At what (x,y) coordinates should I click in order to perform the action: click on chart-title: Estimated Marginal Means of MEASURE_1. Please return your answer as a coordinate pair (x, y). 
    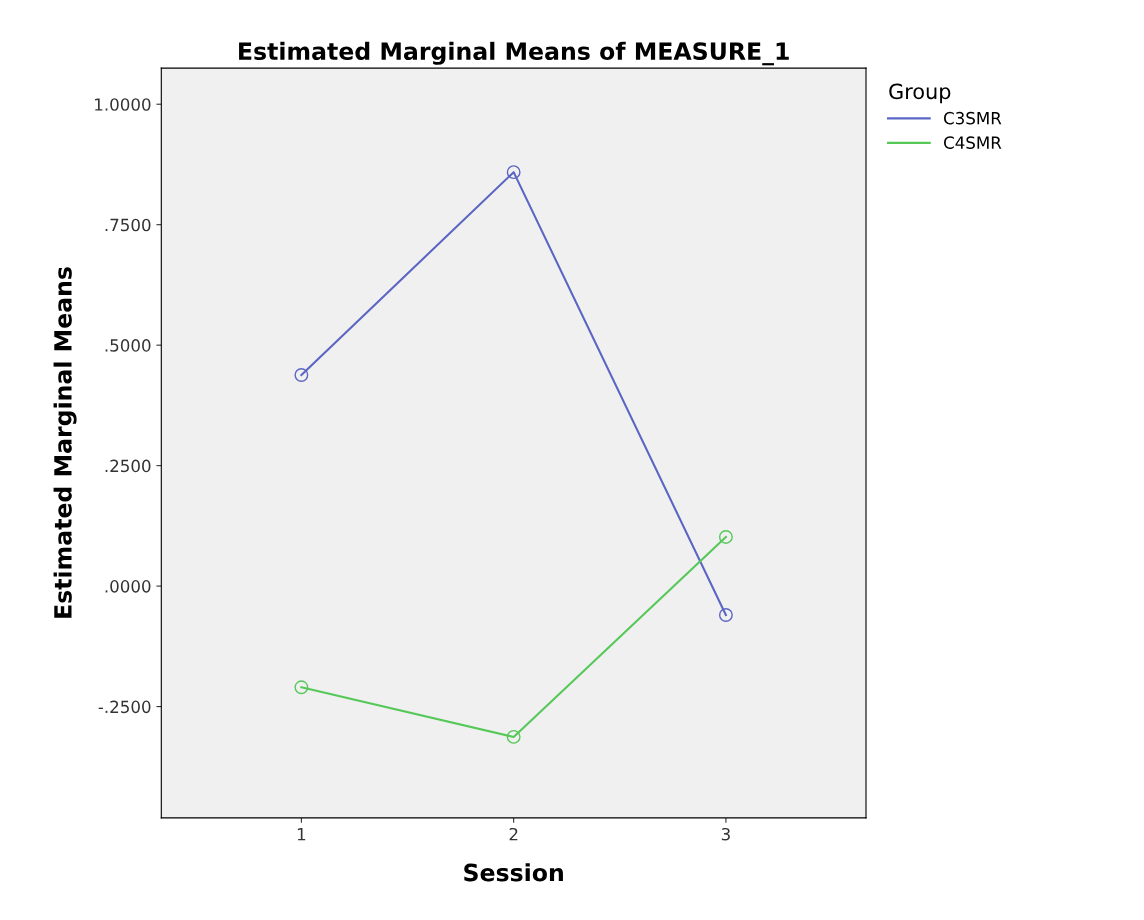
    Looking at the image, I should click on (514, 53).